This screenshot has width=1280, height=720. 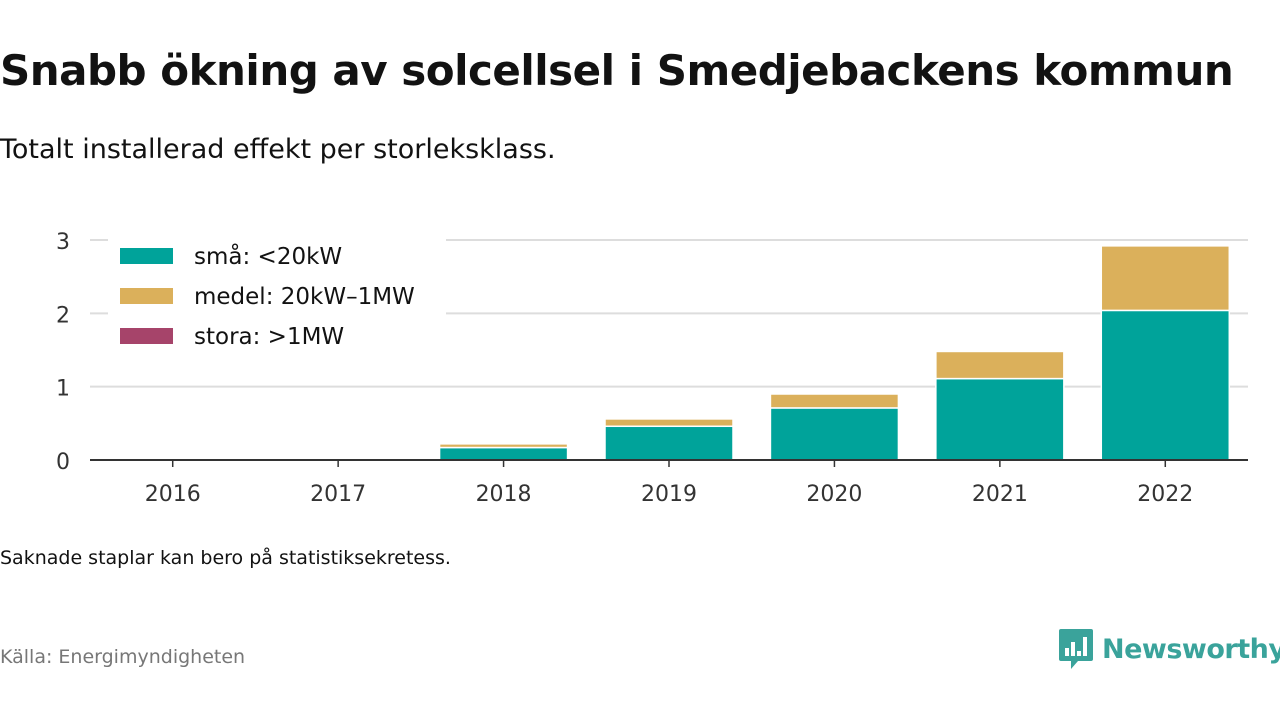 What do you see at coordinates (268, 256) in the screenshot?
I see `legend-label: små: <20kW` at bounding box center [268, 256].